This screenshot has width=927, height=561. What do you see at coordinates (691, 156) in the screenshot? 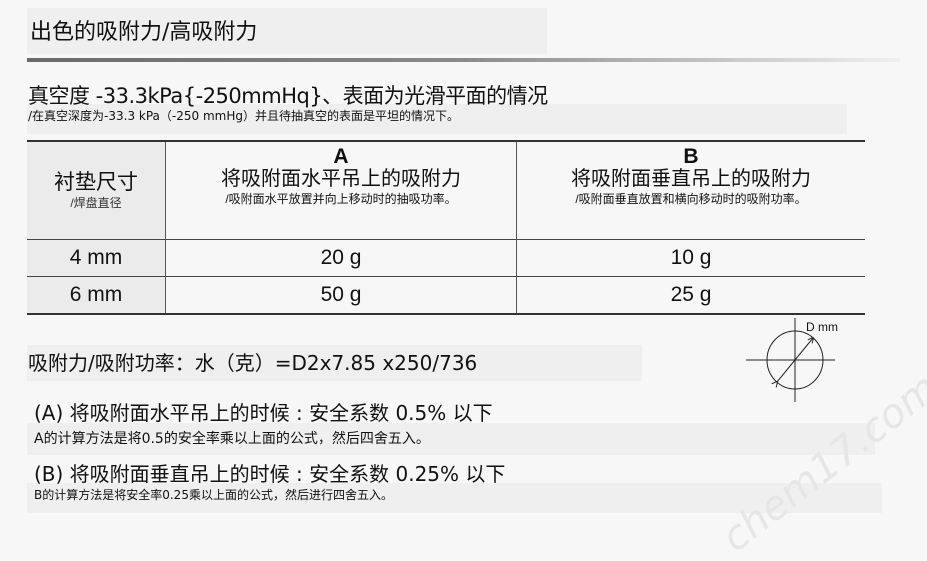
I see `header-letter: B` at bounding box center [691, 156].